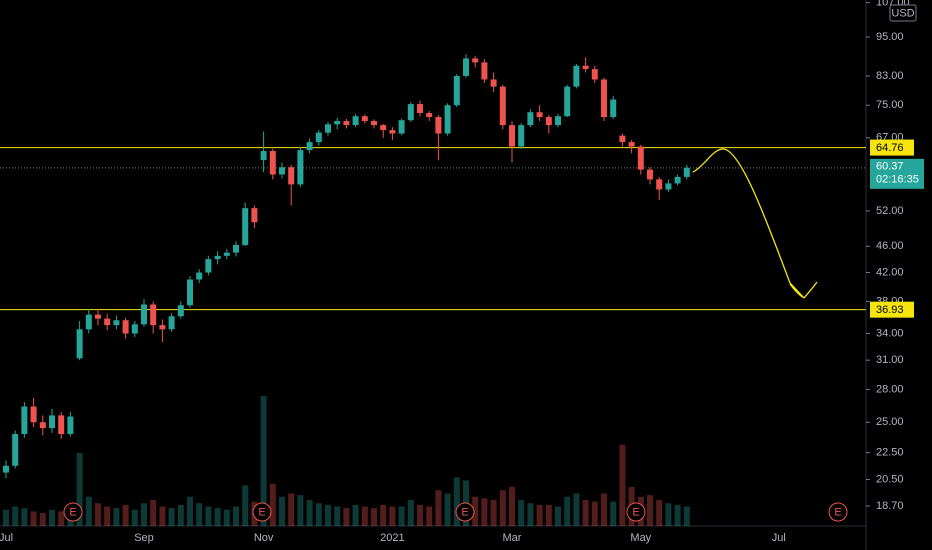  What do you see at coordinates (890, 453) in the screenshot?
I see `y-tick-label: 22.50` at bounding box center [890, 453].